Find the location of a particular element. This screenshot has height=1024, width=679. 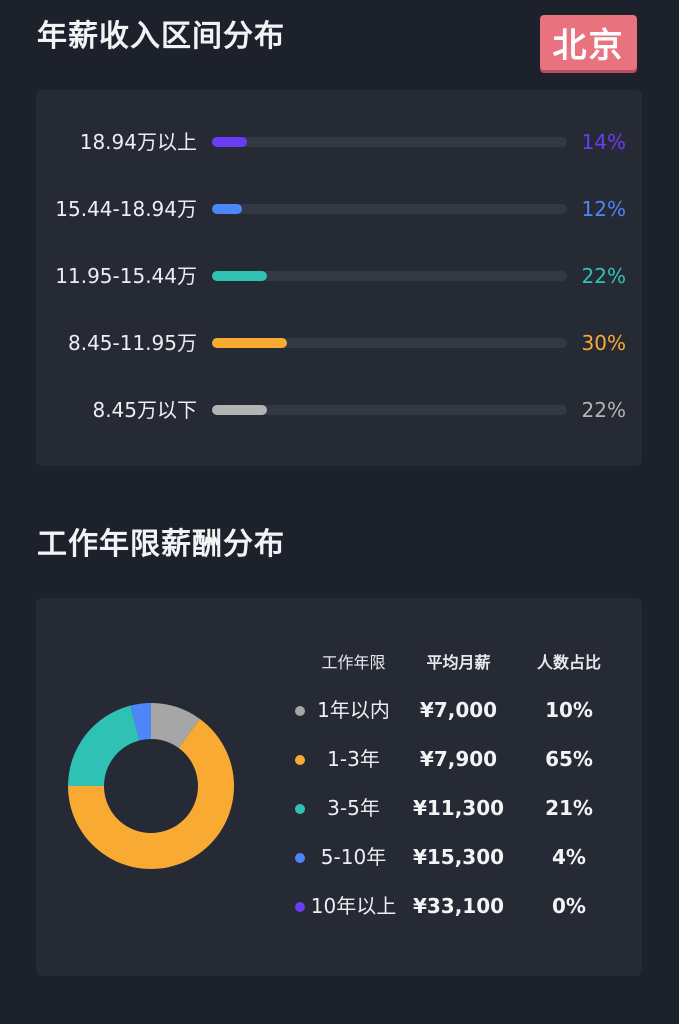

table-cell-period: 1年以内 is located at coordinates (353, 710).